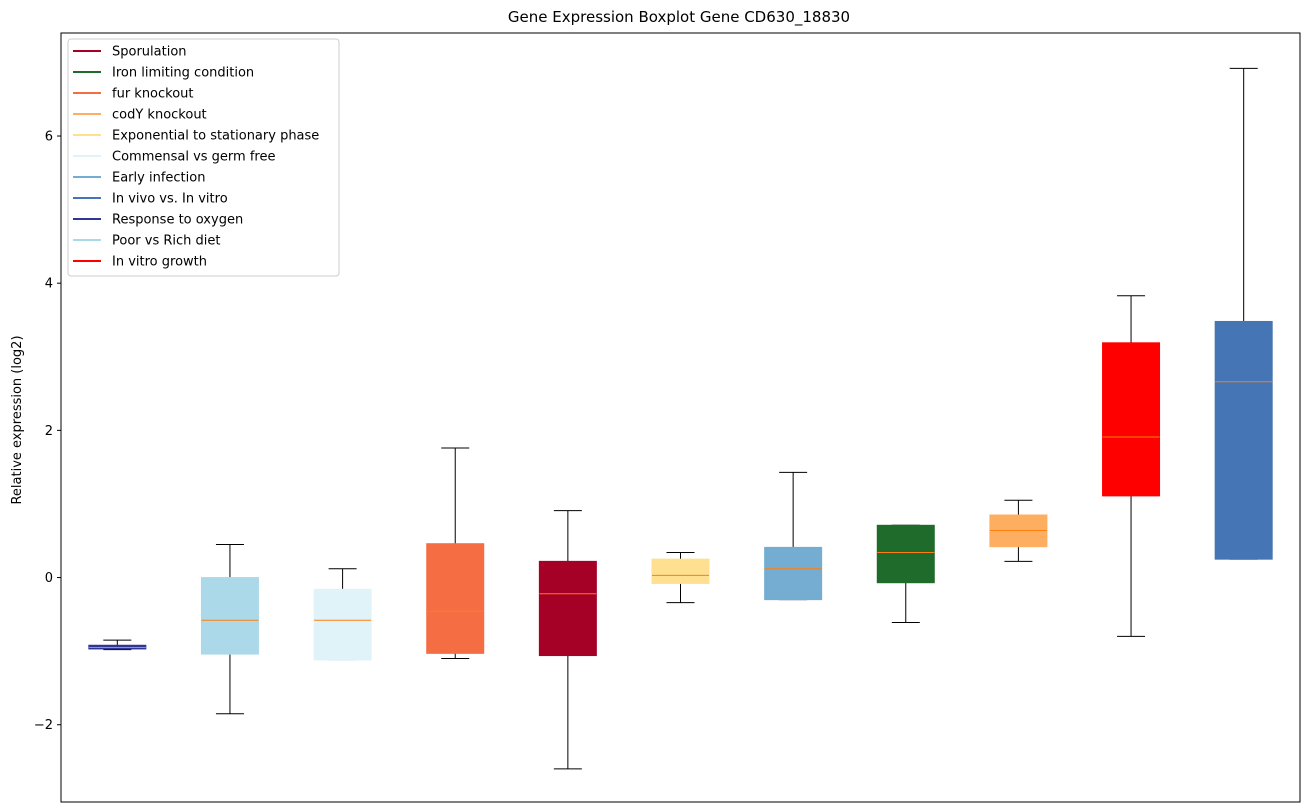 The height and width of the screenshot is (812, 1309). I want to click on legend-entry: Iron limiting condition, so click(163, 73).